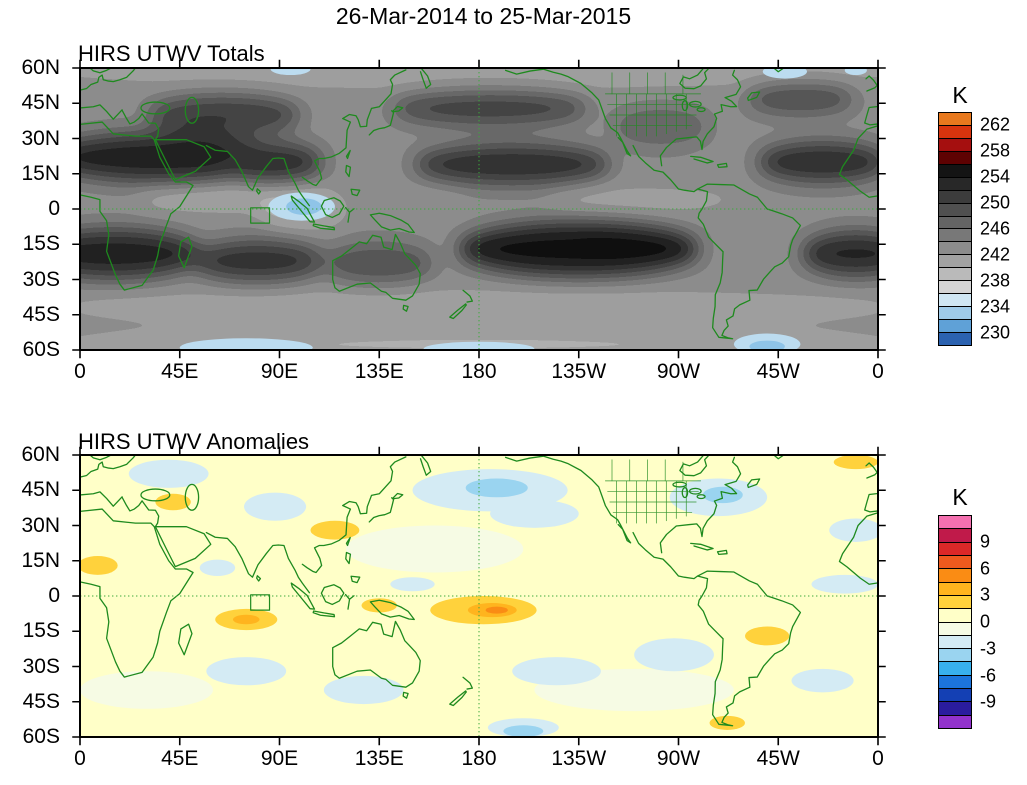  I want to click on colorbar-tick-label: 254, so click(995, 176).